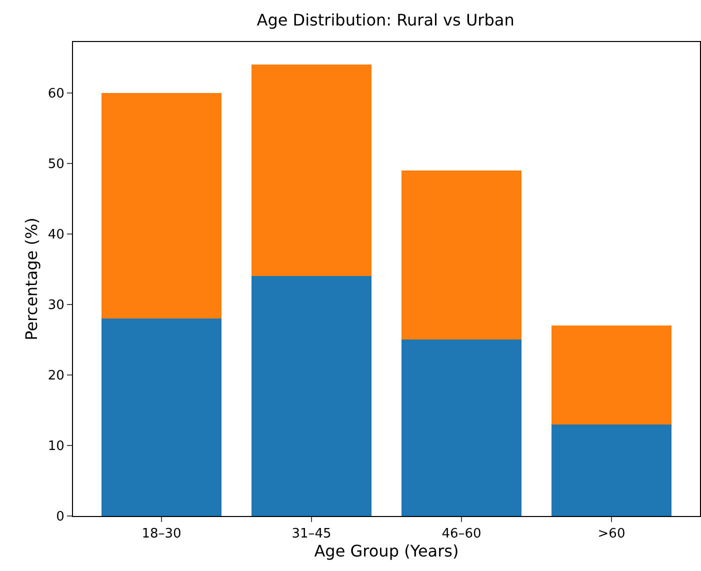 The width and height of the screenshot is (701, 571). I want to click on chart-title: Age Distribution: Rural vs Urban, so click(385, 20).